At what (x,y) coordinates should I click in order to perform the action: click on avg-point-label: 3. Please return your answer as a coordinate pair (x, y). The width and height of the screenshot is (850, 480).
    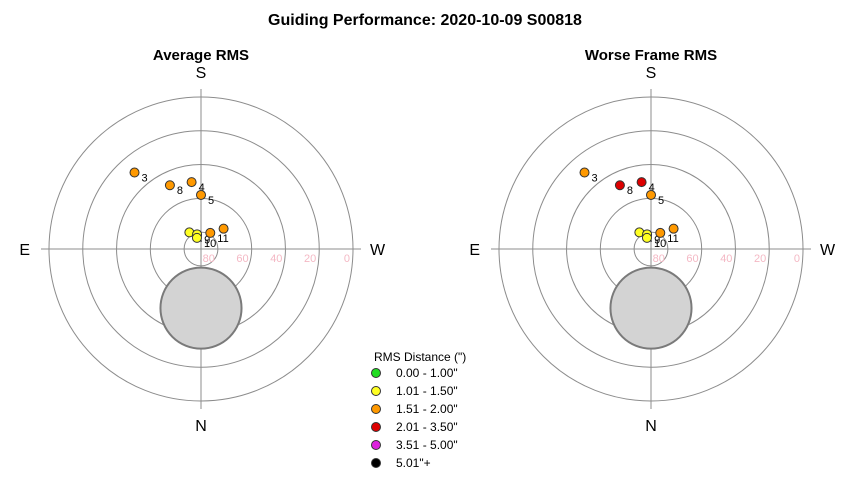
    Looking at the image, I should click on (145, 179).